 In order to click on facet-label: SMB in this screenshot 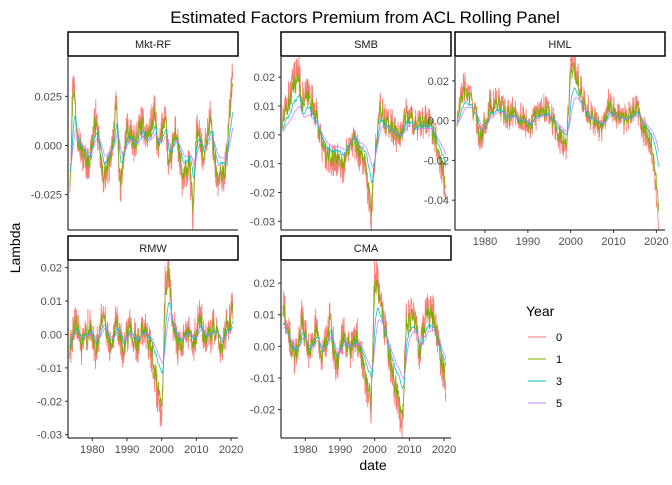, I will do `click(366, 45)`.